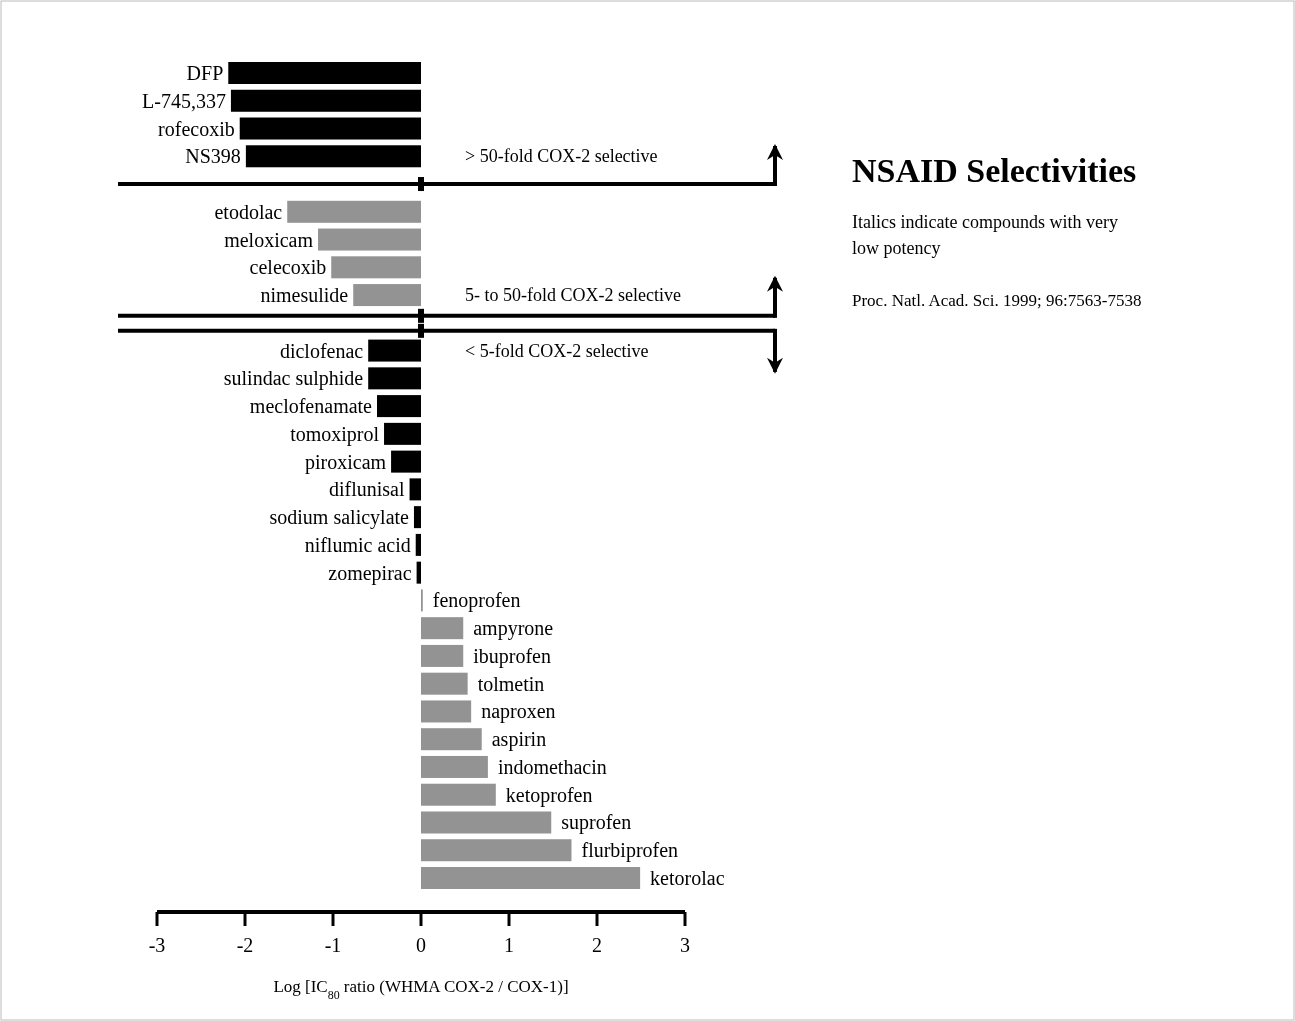  What do you see at coordinates (596, 823) in the screenshot?
I see `y-tick-label: suprofen` at bounding box center [596, 823].